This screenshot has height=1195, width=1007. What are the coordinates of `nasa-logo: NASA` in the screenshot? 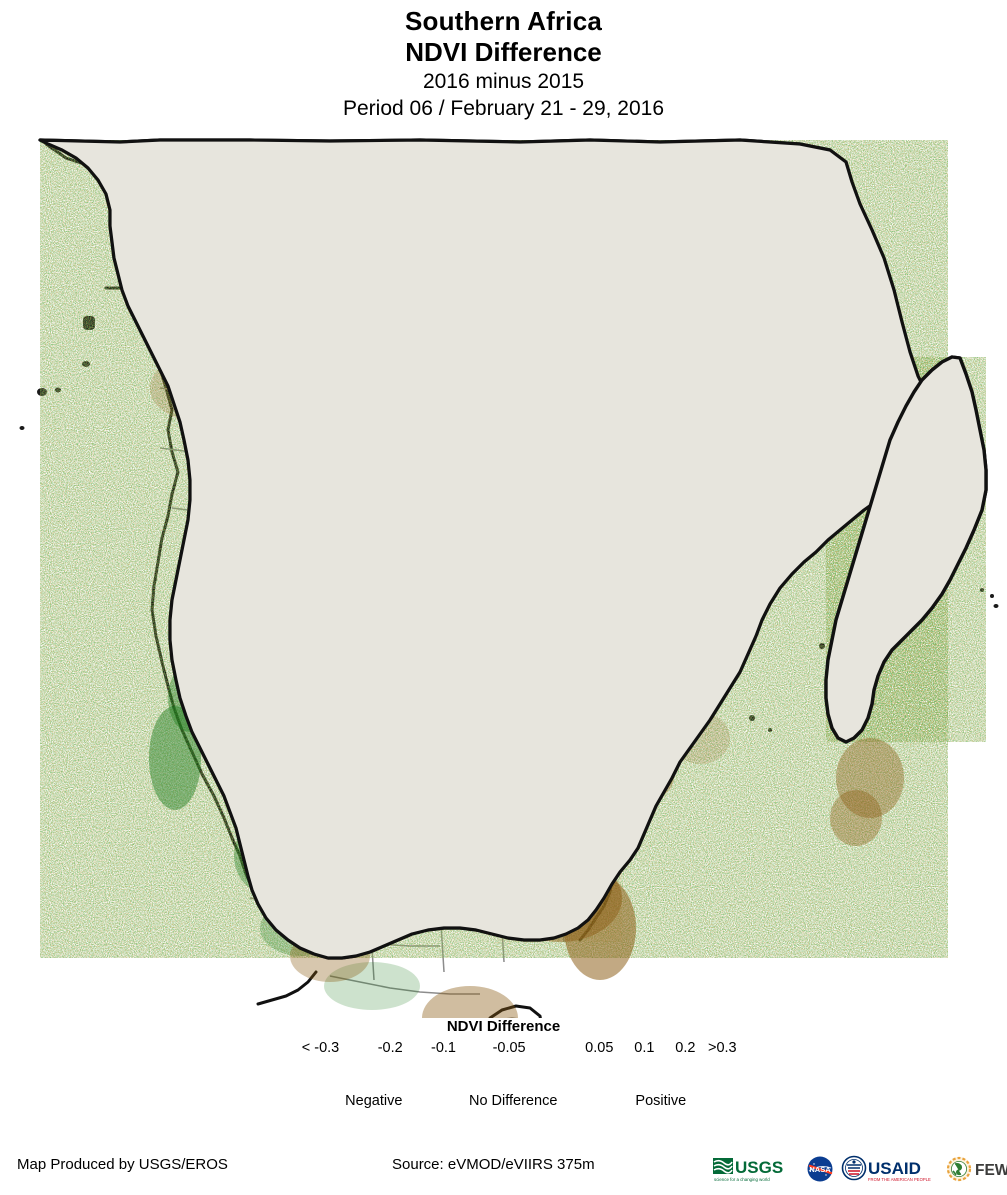 It's located at (820, 1169).